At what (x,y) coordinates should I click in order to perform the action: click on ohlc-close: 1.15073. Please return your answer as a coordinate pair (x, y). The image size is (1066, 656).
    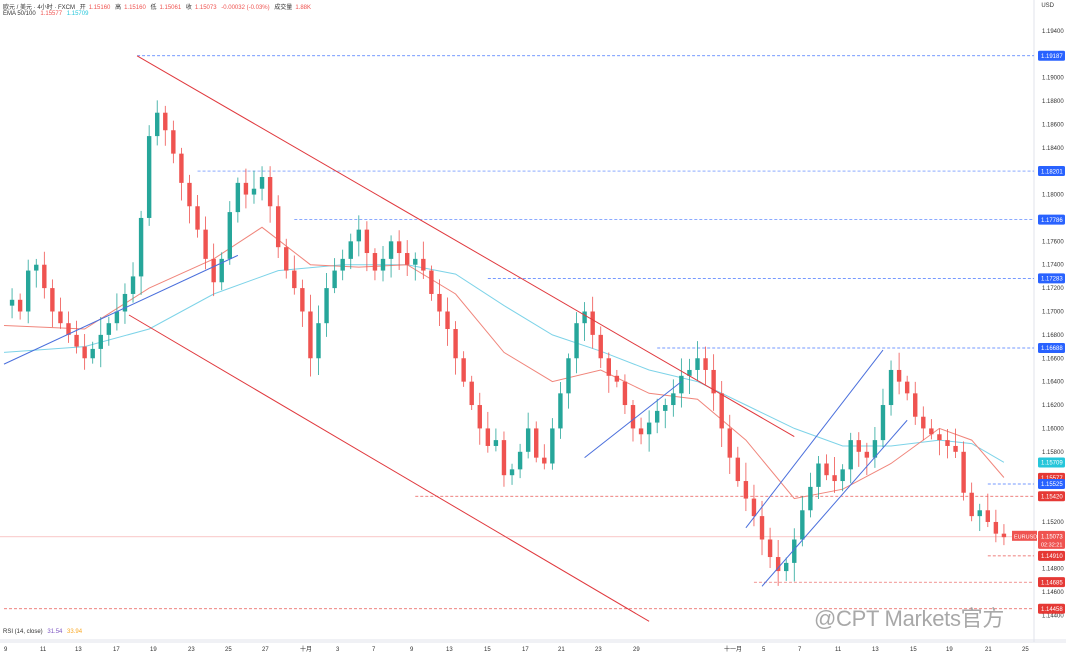
    Looking at the image, I should click on (205, 8).